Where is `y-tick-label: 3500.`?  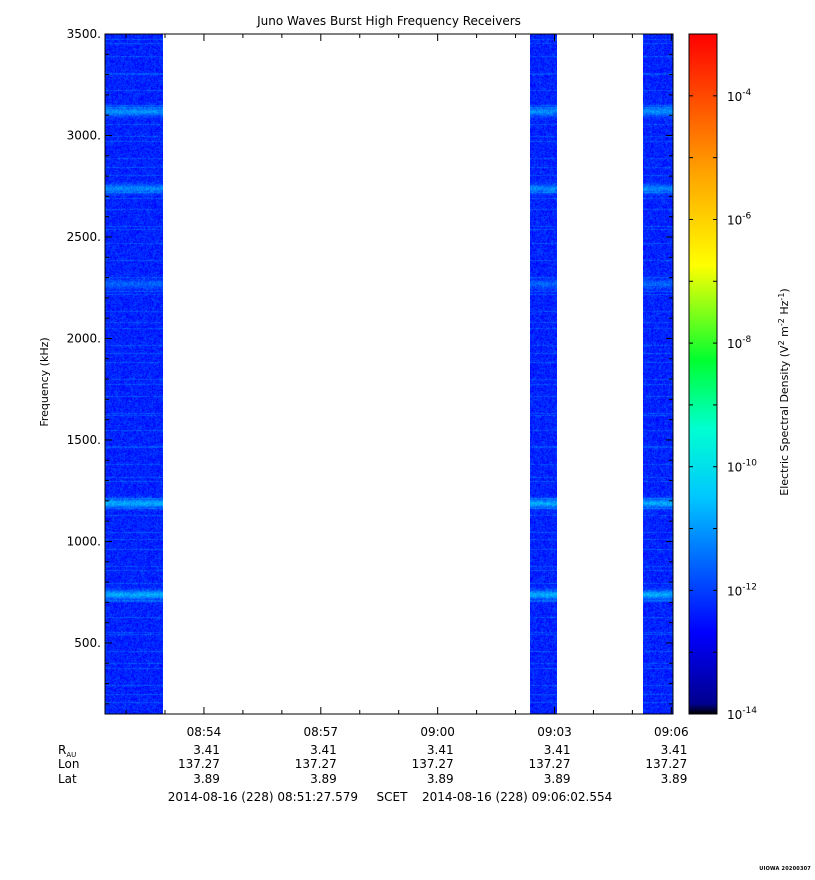
y-tick-label: 3500. is located at coordinates (84, 34).